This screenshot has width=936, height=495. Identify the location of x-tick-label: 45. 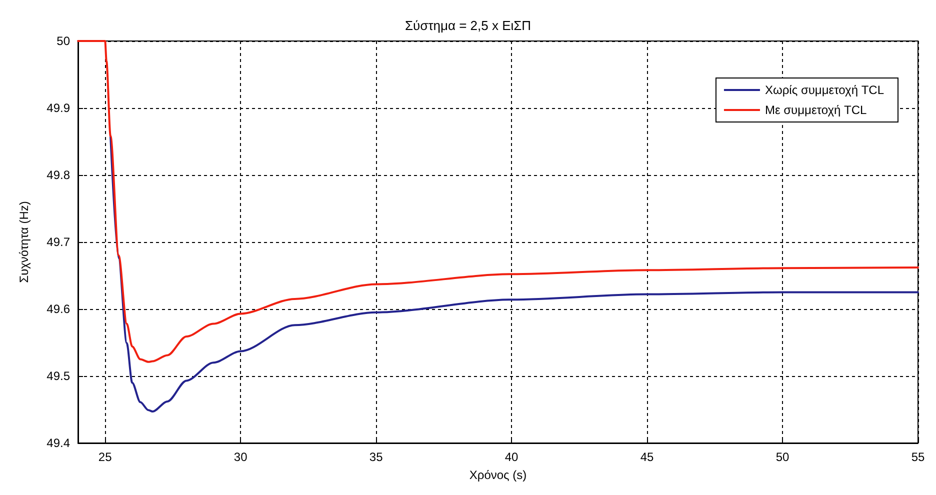
(647, 457).